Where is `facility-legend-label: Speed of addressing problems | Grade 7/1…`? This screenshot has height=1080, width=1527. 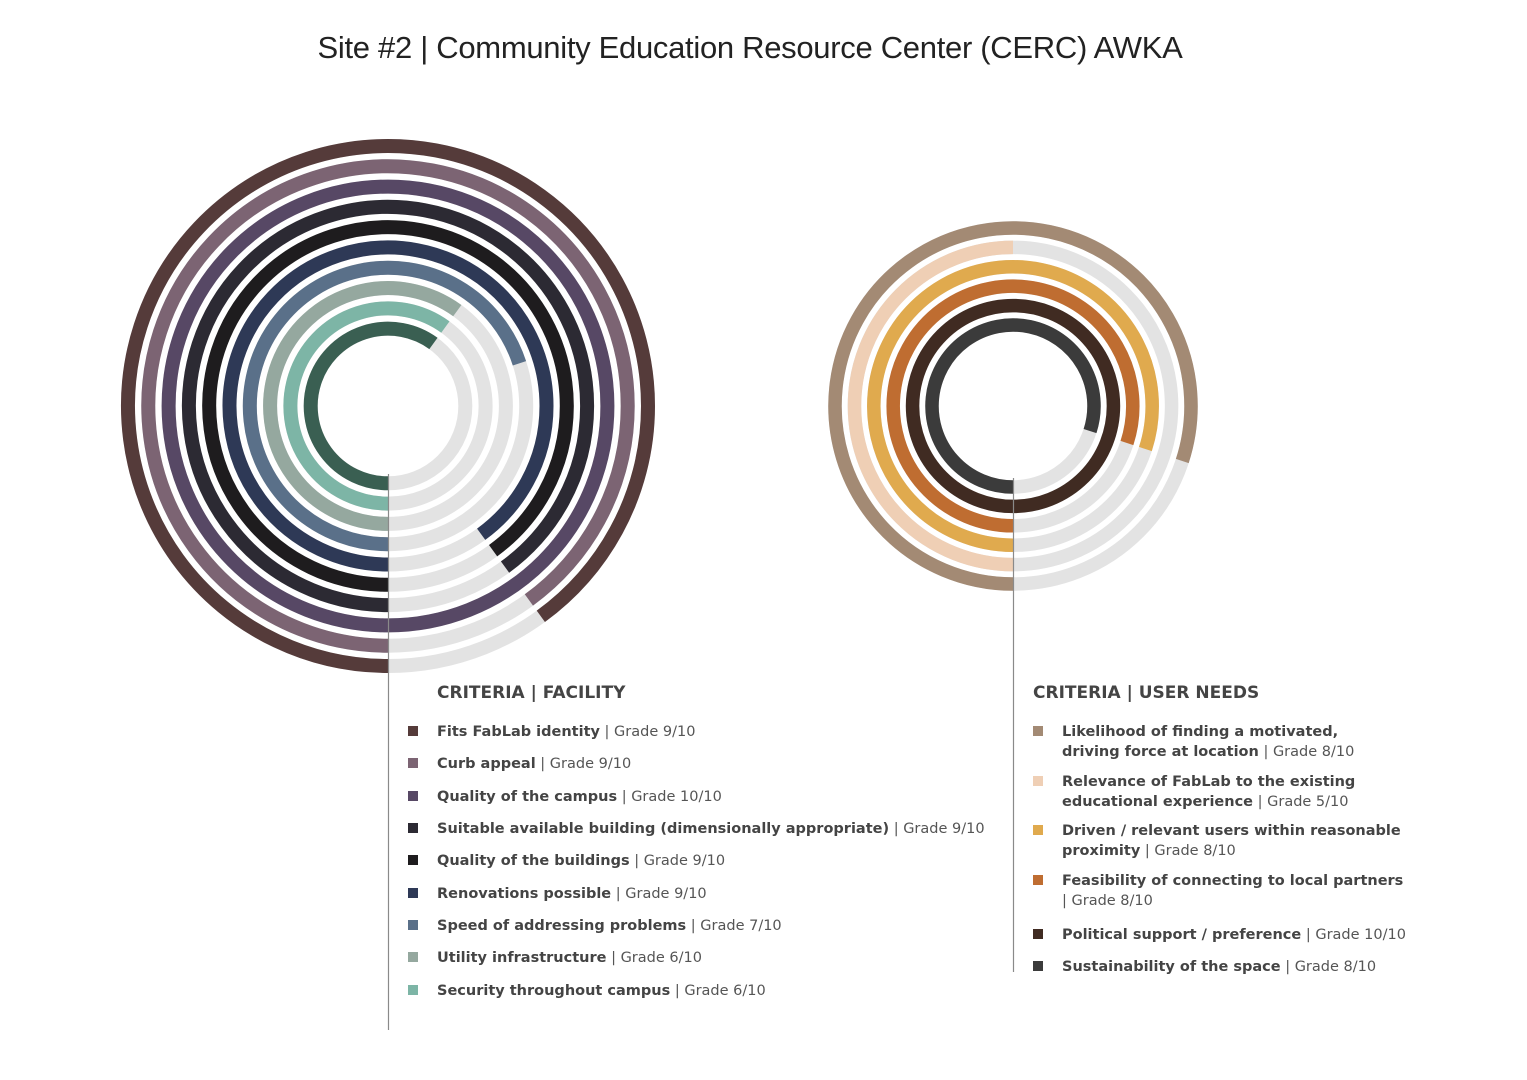 facility-legend-label: Speed of addressing problems | Grade 7/1… is located at coordinates (609, 926).